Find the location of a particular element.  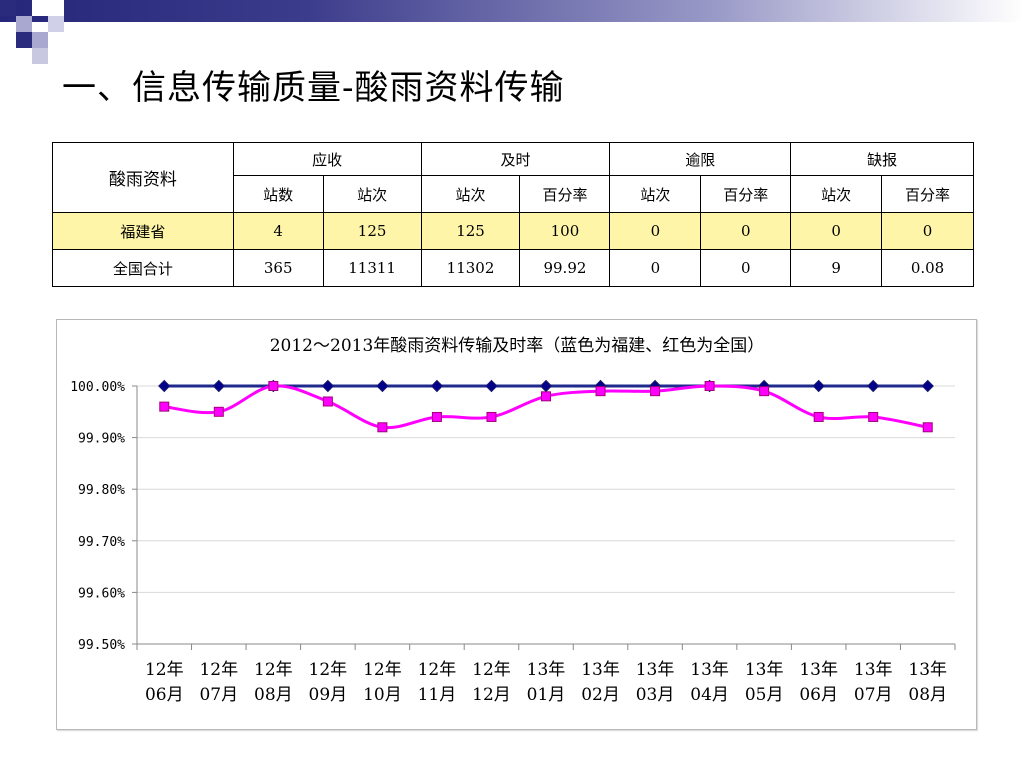

table-cell: 4 is located at coordinates (278, 231).